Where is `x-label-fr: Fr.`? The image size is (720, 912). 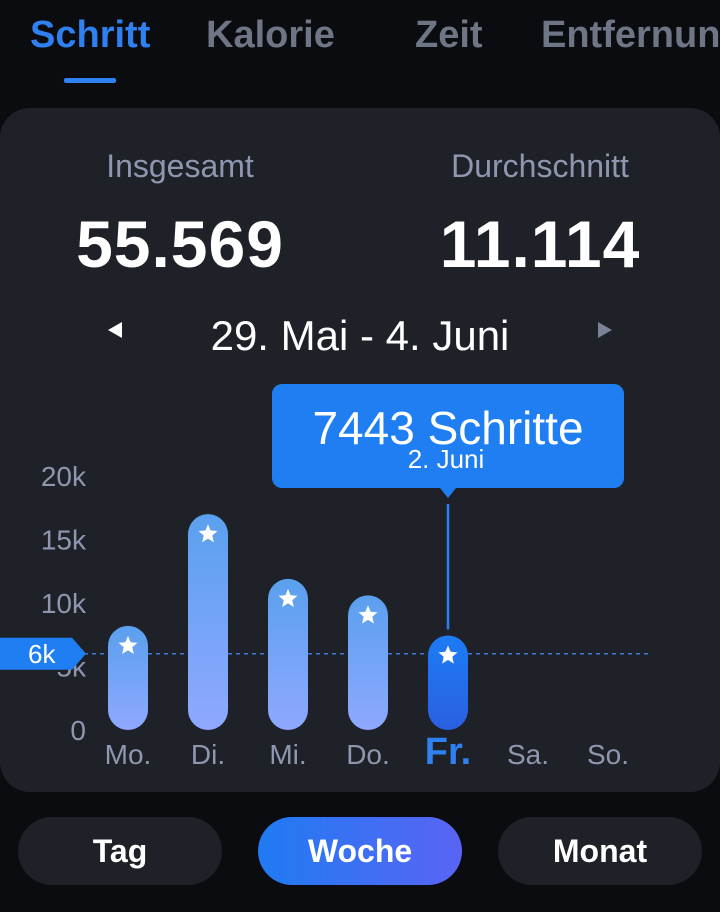 x-label-fr: Fr. is located at coordinates (448, 752).